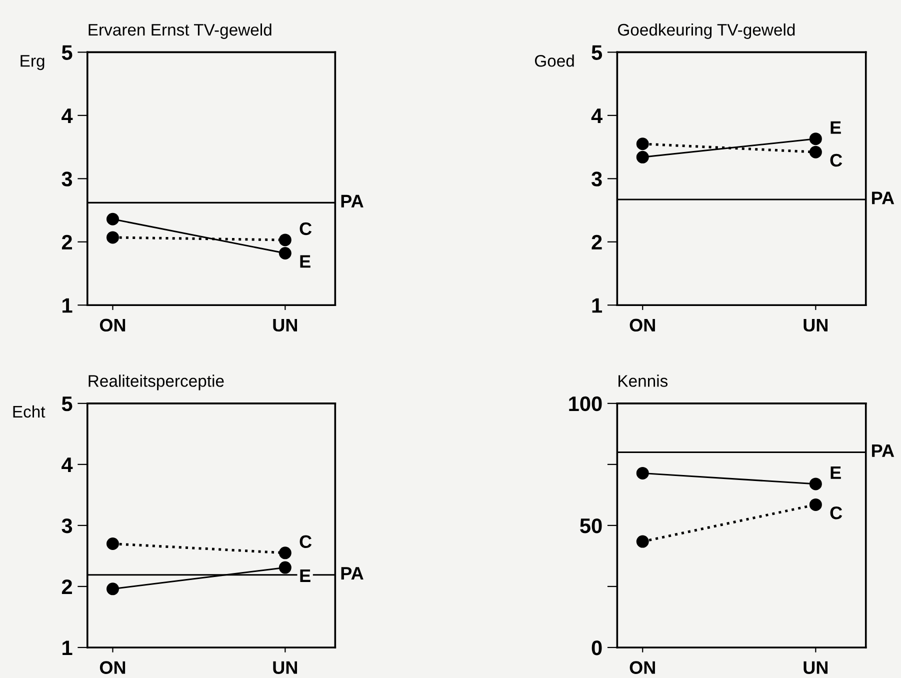  I want to click on y-tick-label: 100, so click(585, 404).